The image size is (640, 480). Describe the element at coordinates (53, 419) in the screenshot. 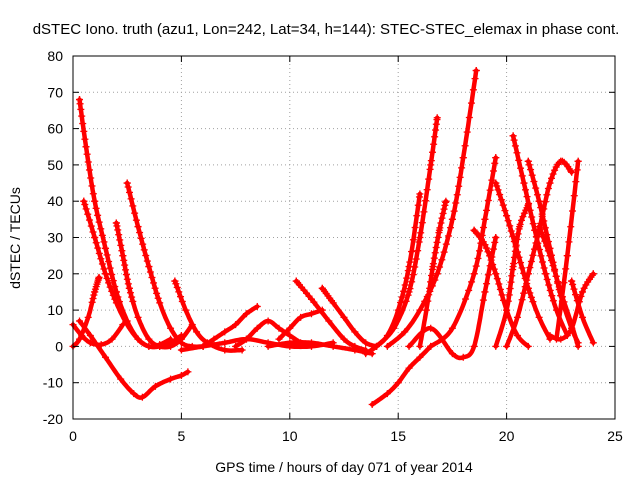

I see `y-tick-label: -20` at that location.